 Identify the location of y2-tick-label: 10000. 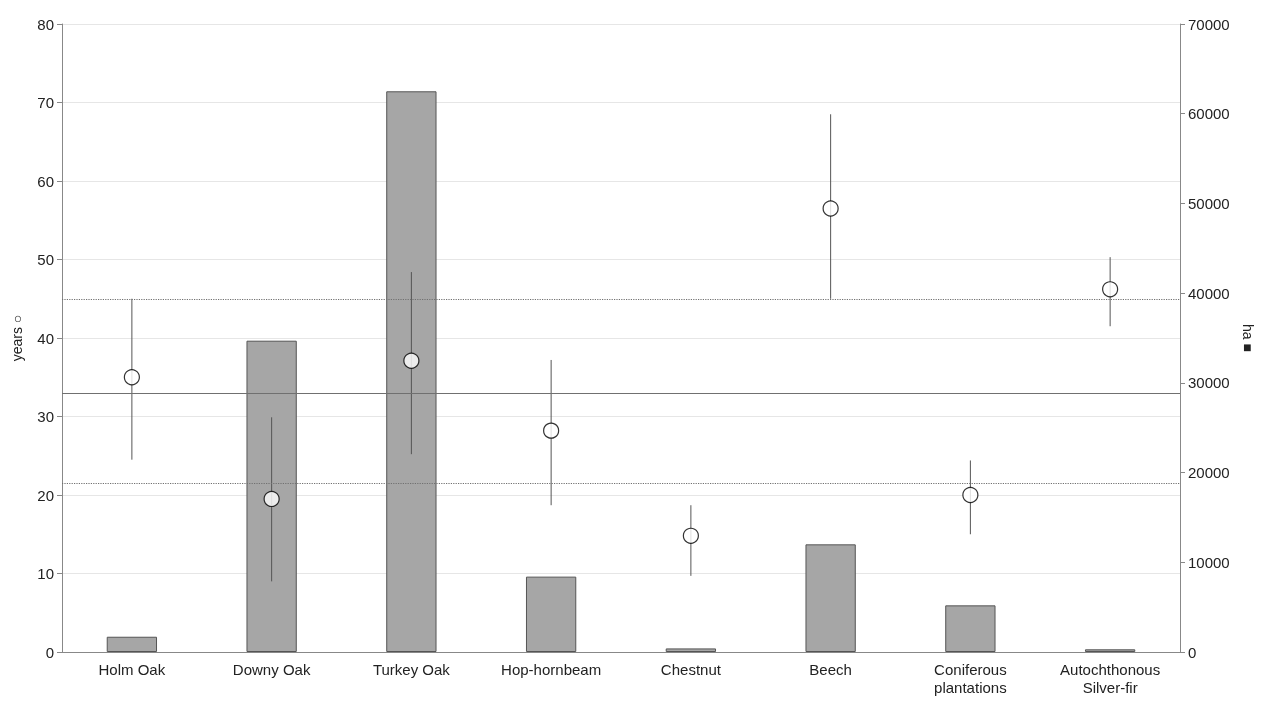
(1209, 562).